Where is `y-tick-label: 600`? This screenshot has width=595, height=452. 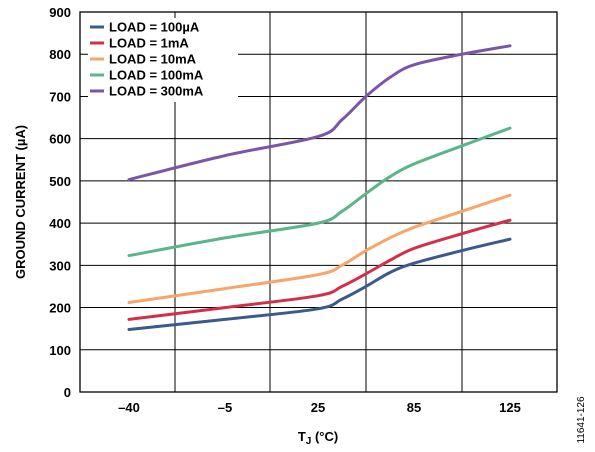 y-tick-label: 600 is located at coordinates (60, 139).